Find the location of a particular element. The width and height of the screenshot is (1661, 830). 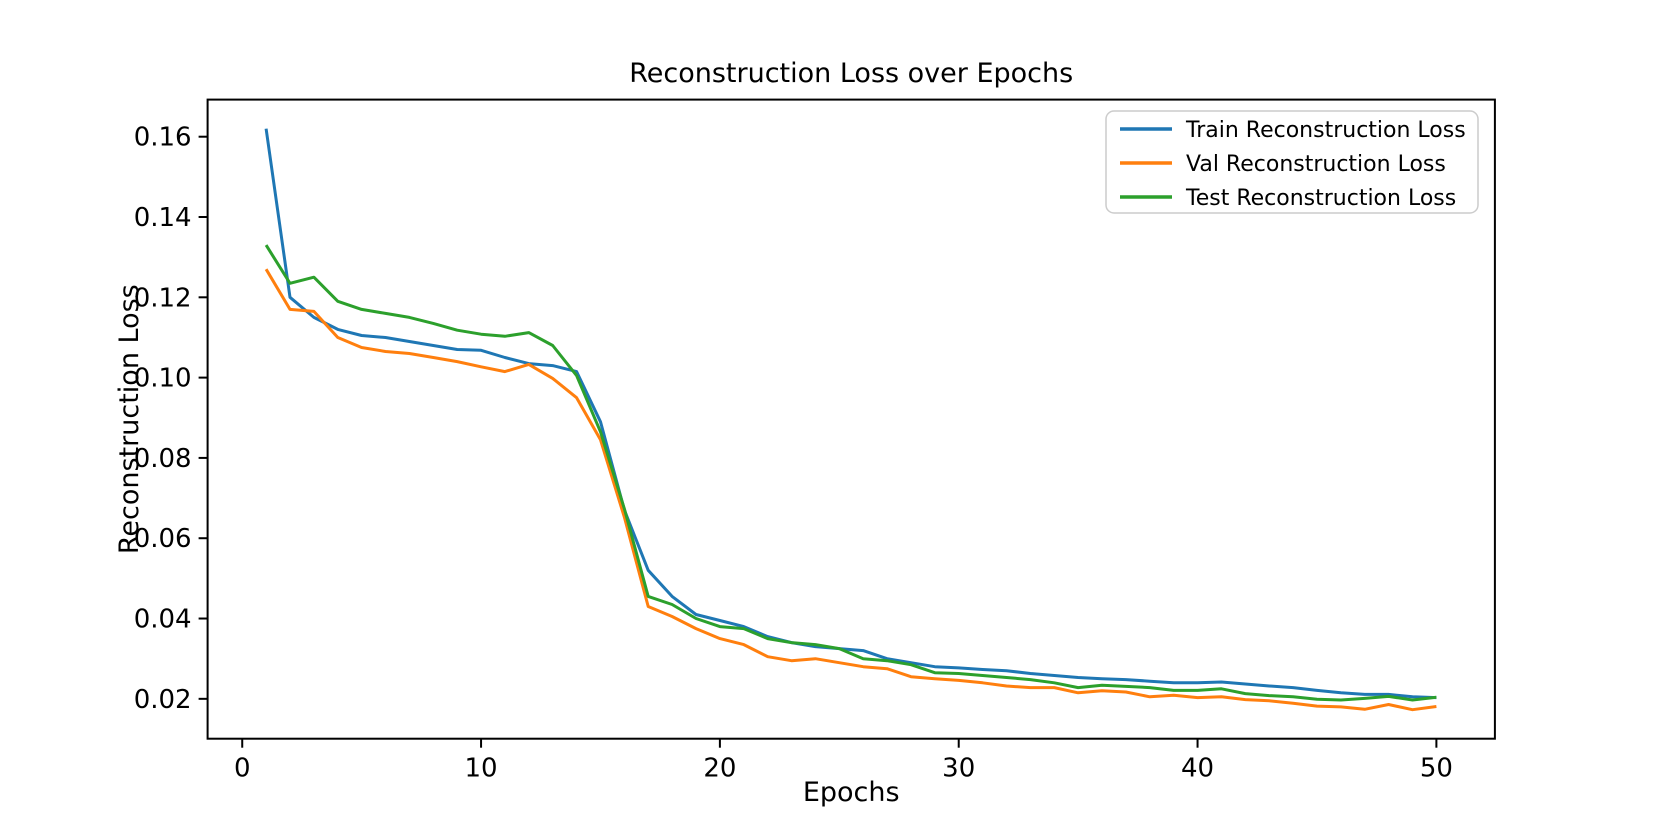

x-tick-label: 20 is located at coordinates (719, 769).